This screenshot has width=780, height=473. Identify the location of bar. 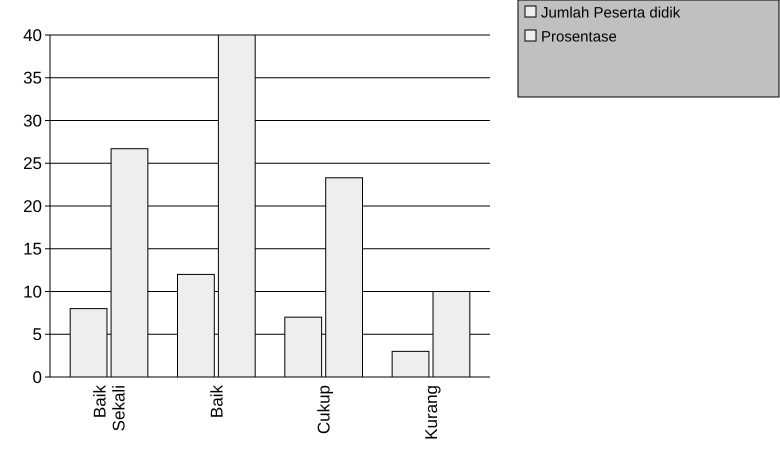
(411, 364).